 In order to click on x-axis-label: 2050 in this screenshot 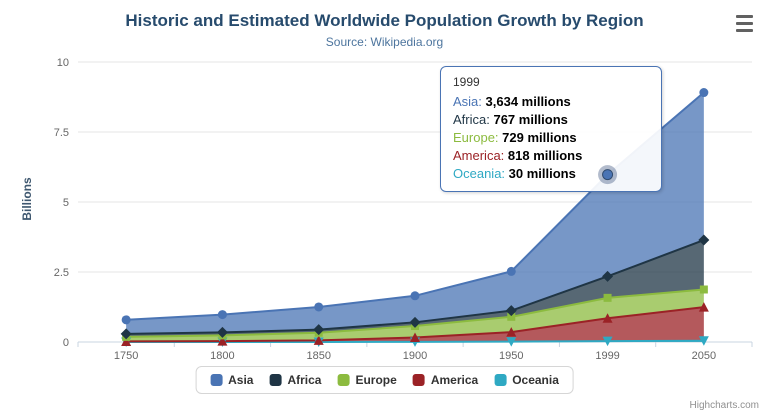, I will do `click(704, 356)`.